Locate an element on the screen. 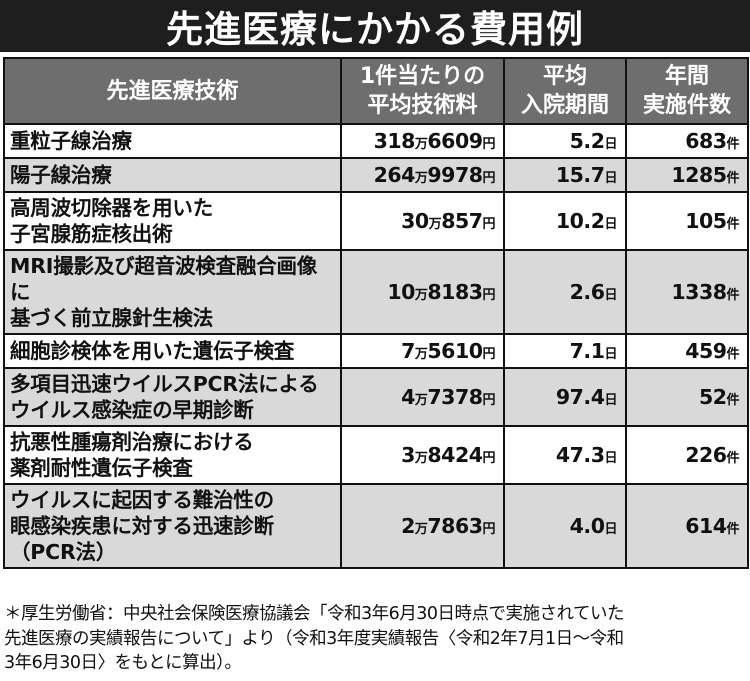  average-stay-cell: 7.1日 is located at coordinates (565, 351).